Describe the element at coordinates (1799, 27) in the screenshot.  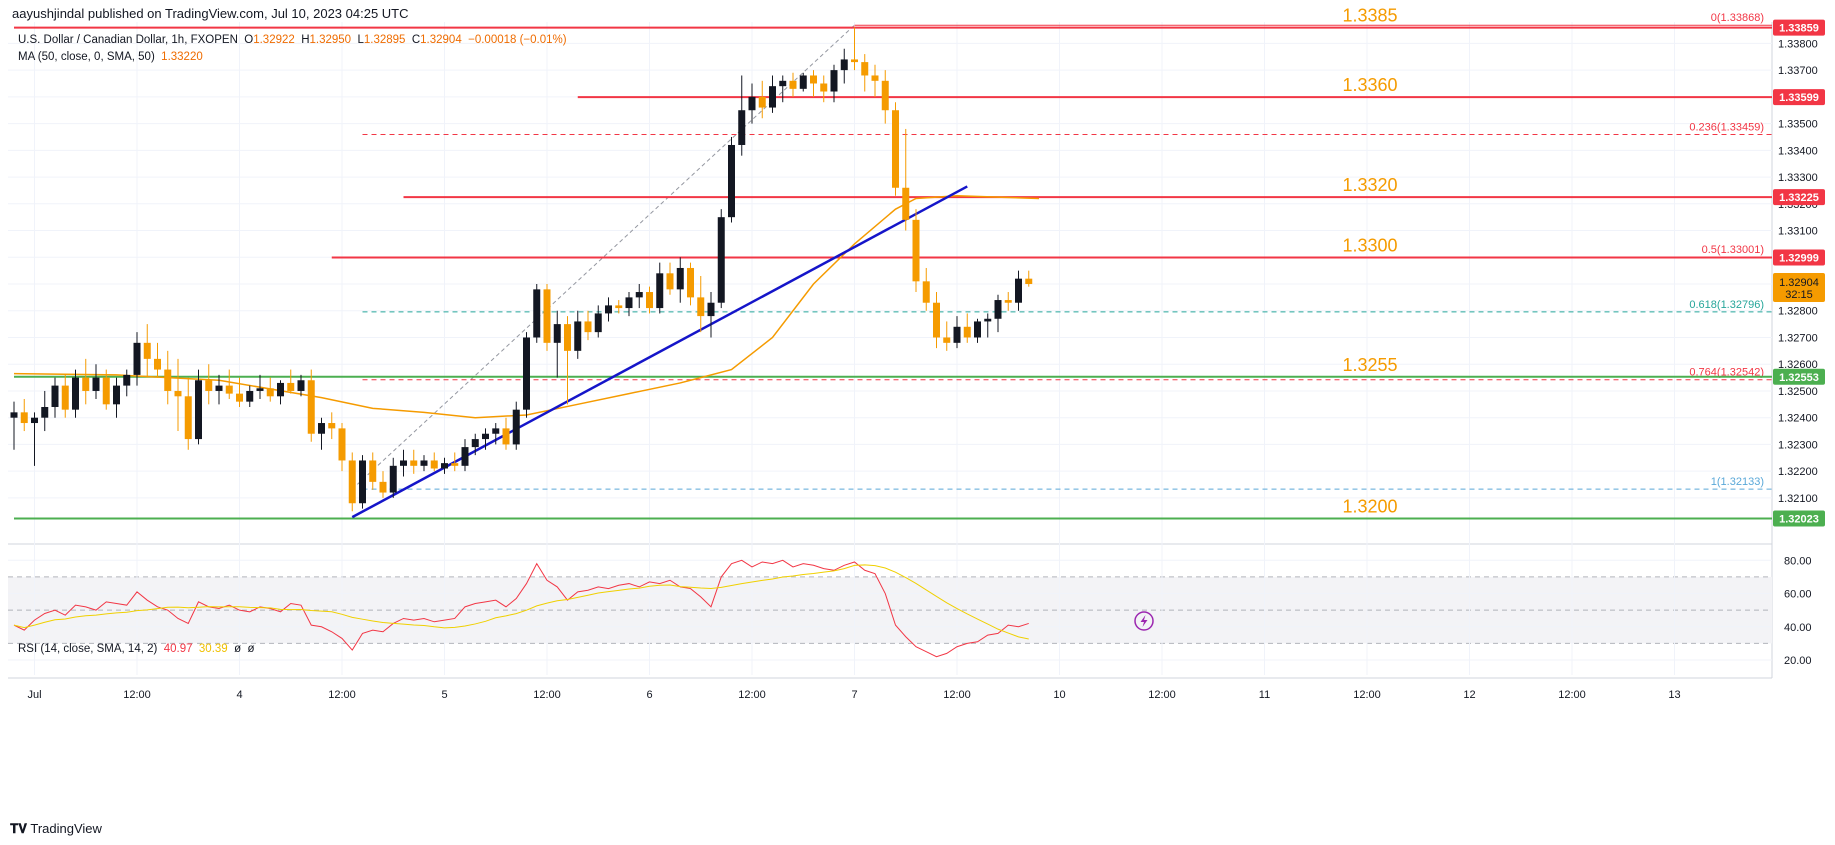
I see `price-tag` at that location.